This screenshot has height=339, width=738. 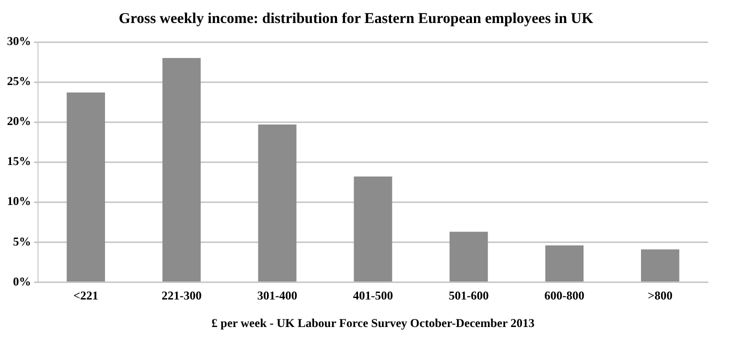 I want to click on x-tick-label: 600-800, so click(x=564, y=295).